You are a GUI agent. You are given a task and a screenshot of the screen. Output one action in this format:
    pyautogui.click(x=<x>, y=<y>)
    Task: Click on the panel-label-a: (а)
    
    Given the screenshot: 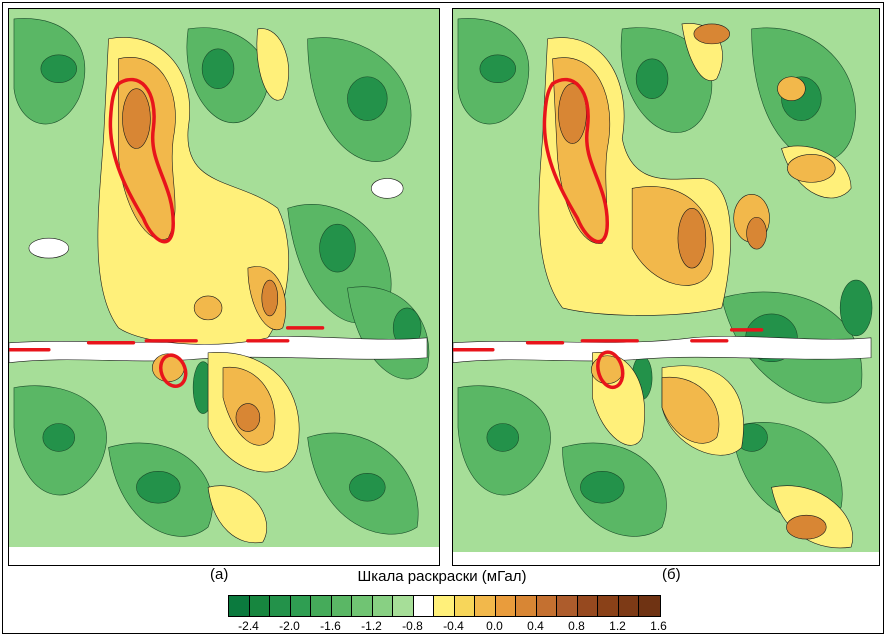 What is the action you would take?
    pyautogui.click(x=219, y=574)
    